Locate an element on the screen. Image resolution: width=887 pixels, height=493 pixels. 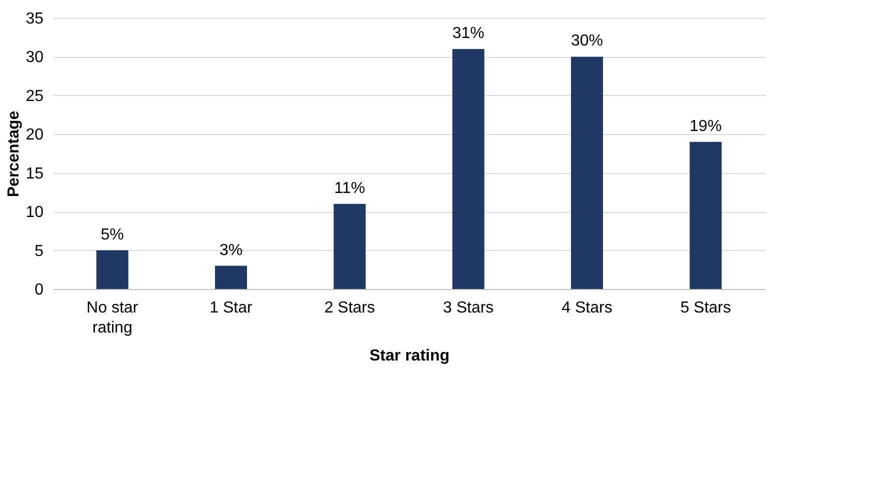
y-tick-label: 30 is located at coordinates (35, 57).